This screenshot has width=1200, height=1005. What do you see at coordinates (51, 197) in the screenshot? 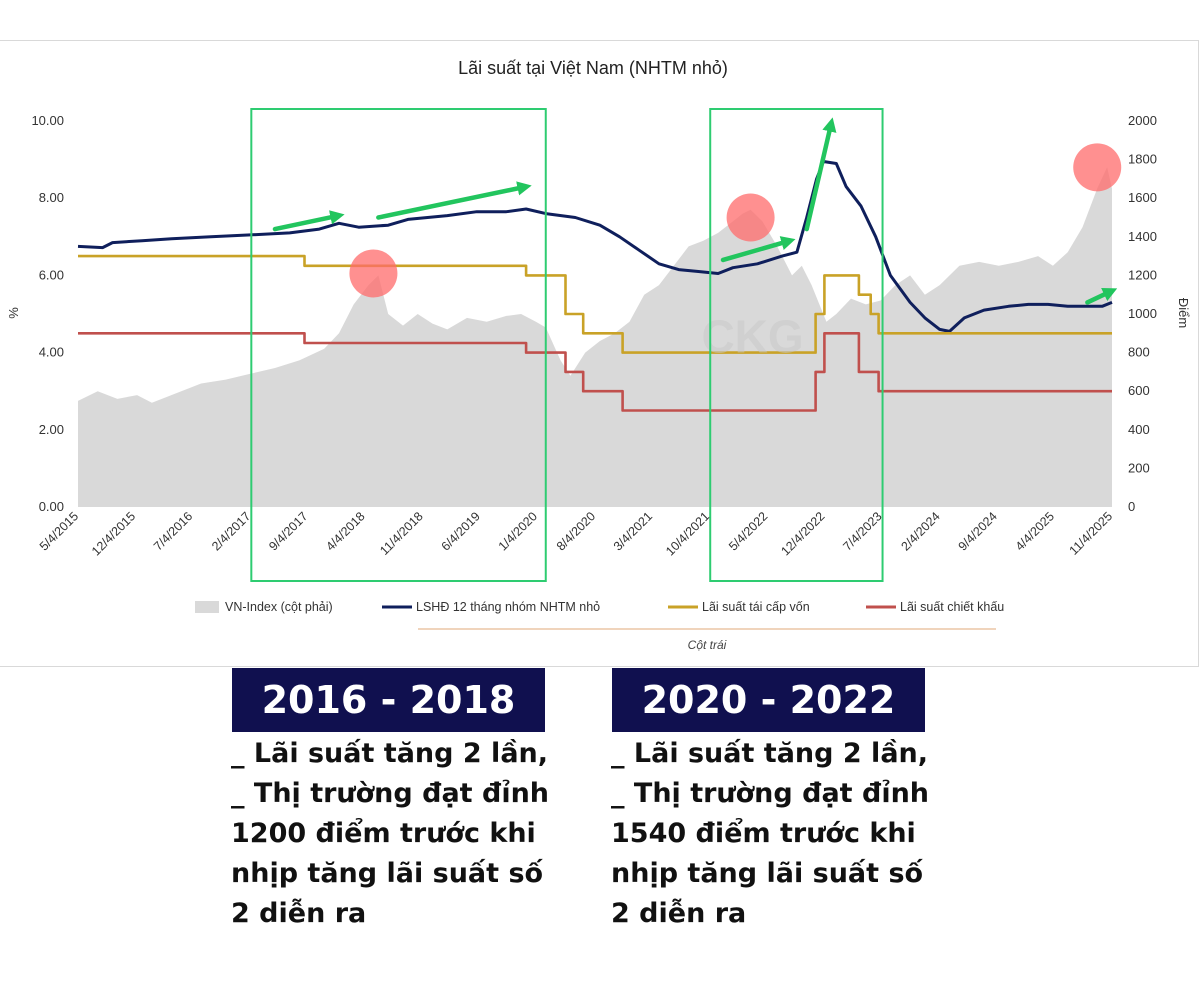
I see `y-tick-left: 8.00` at bounding box center [51, 197].